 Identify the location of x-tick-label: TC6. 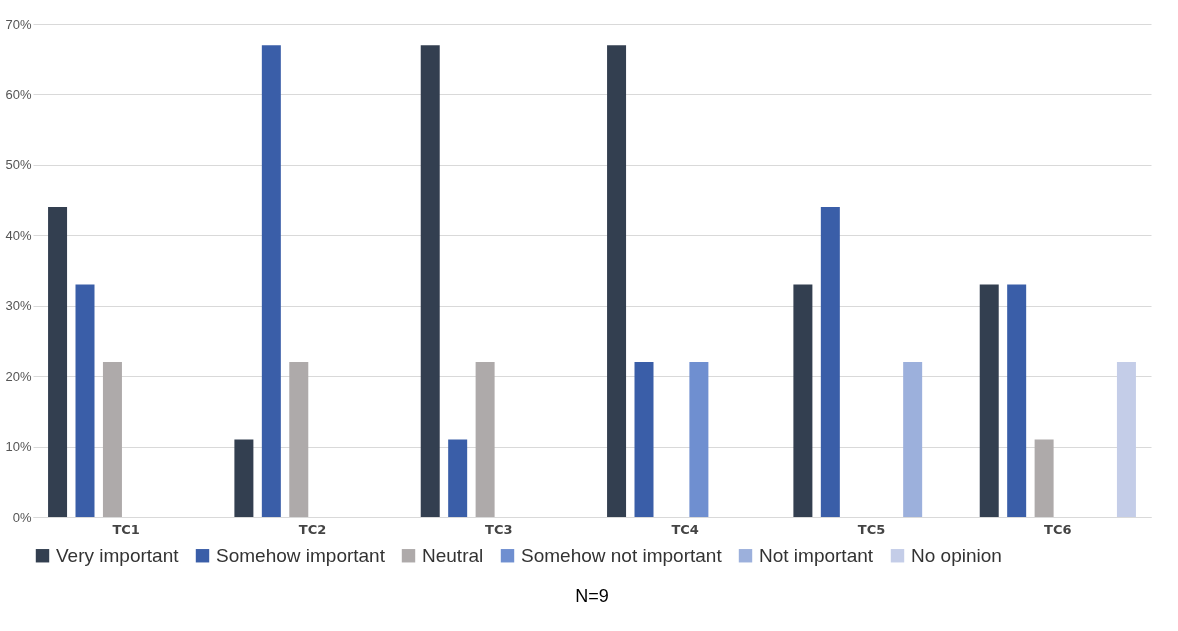
(1058, 529).